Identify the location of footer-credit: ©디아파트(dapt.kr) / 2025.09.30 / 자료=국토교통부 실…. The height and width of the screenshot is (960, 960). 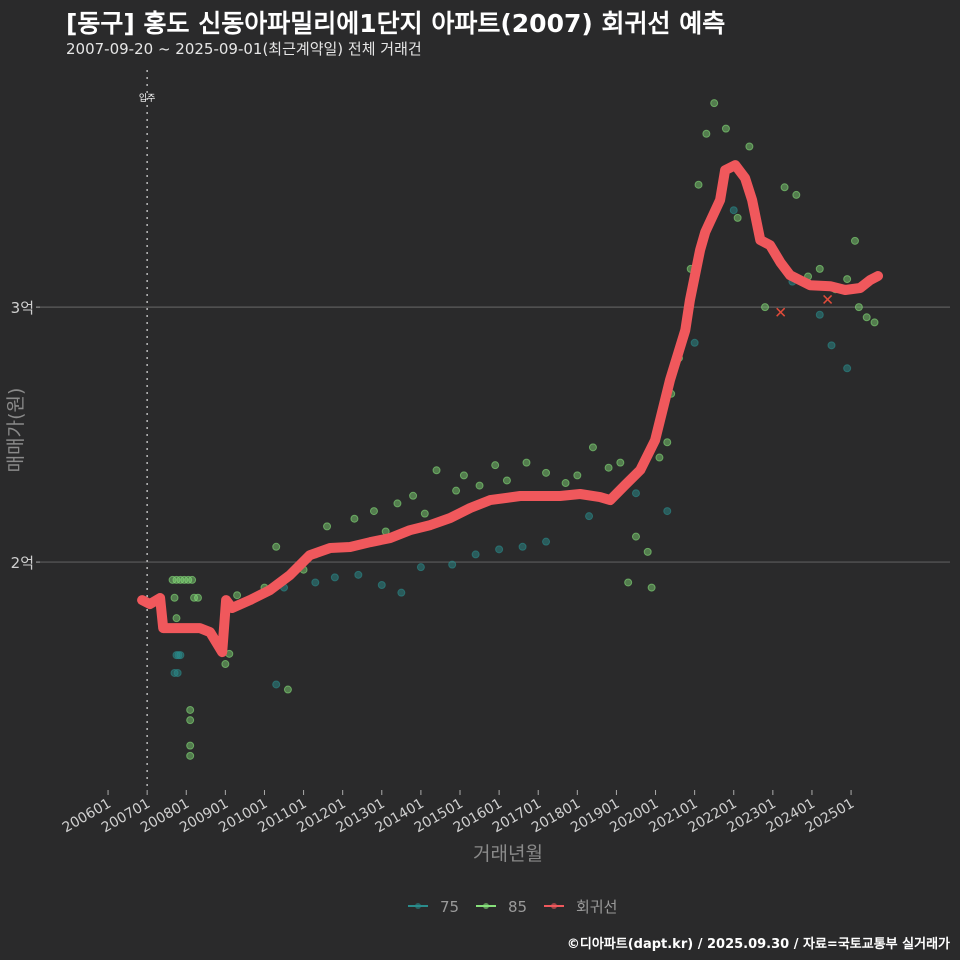
(758, 944).